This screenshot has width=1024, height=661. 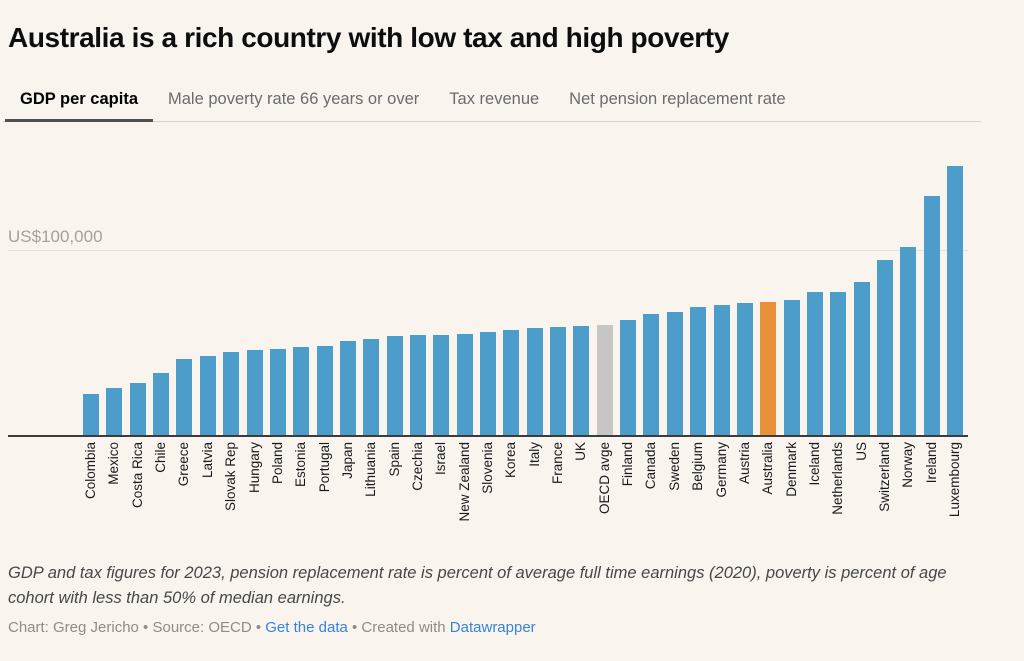 I want to click on axis-label-costa-rica: Costa Rica, so click(x=137, y=475).